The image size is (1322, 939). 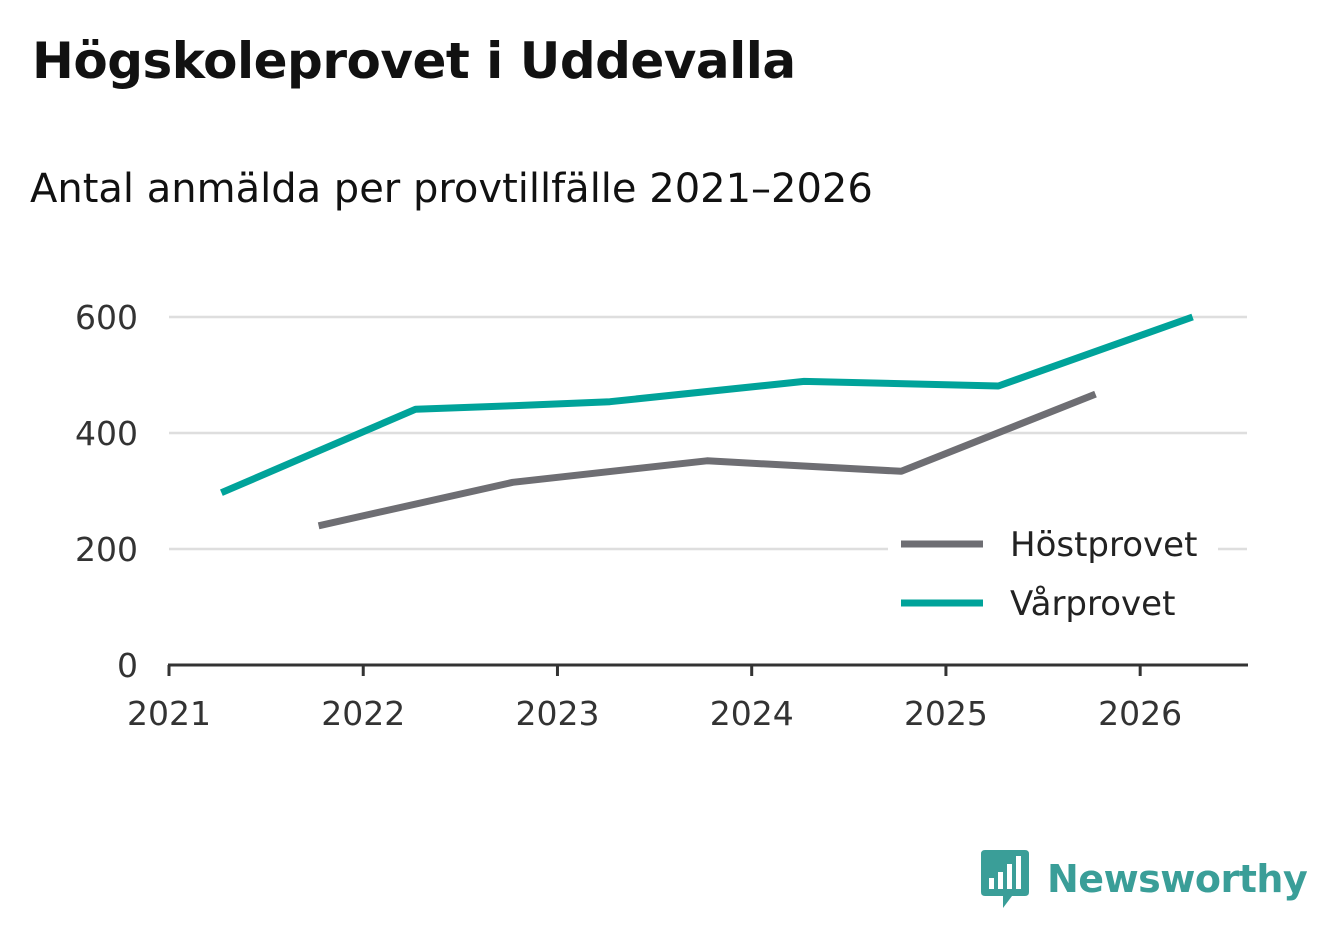 I want to click on series-line-hostprovet, so click(x=707, y=460).